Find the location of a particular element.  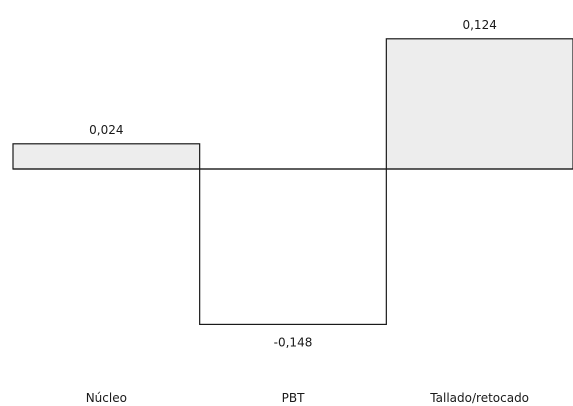

data-label-0: 0,024 is located at coordinates (106, 130).